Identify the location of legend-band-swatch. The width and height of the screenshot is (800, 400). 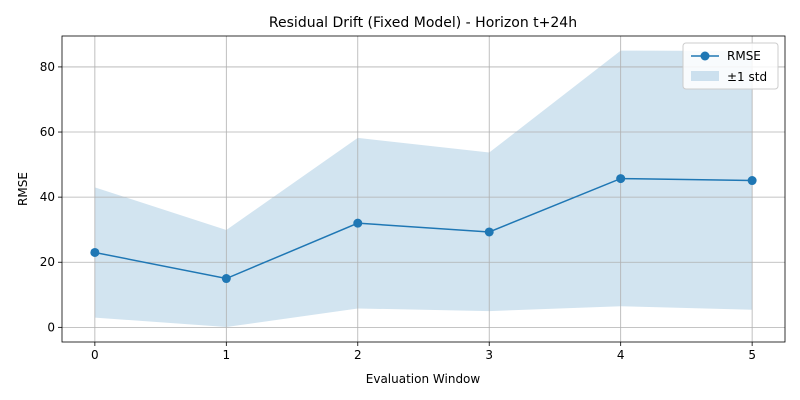
(705, 76).